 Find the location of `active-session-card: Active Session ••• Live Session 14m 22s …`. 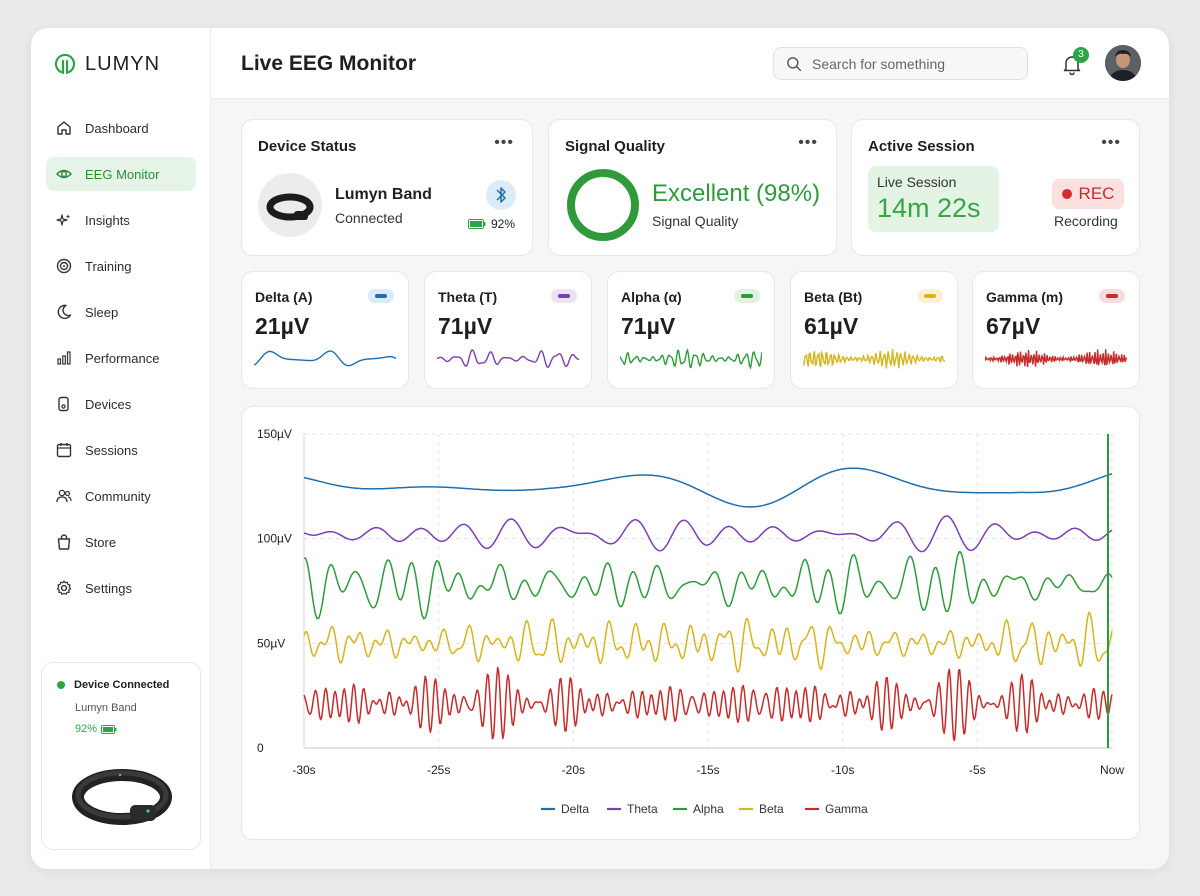

active-session-card: Active Session ••• Live Session 14m 22s … is located at coordinates (995, 187).